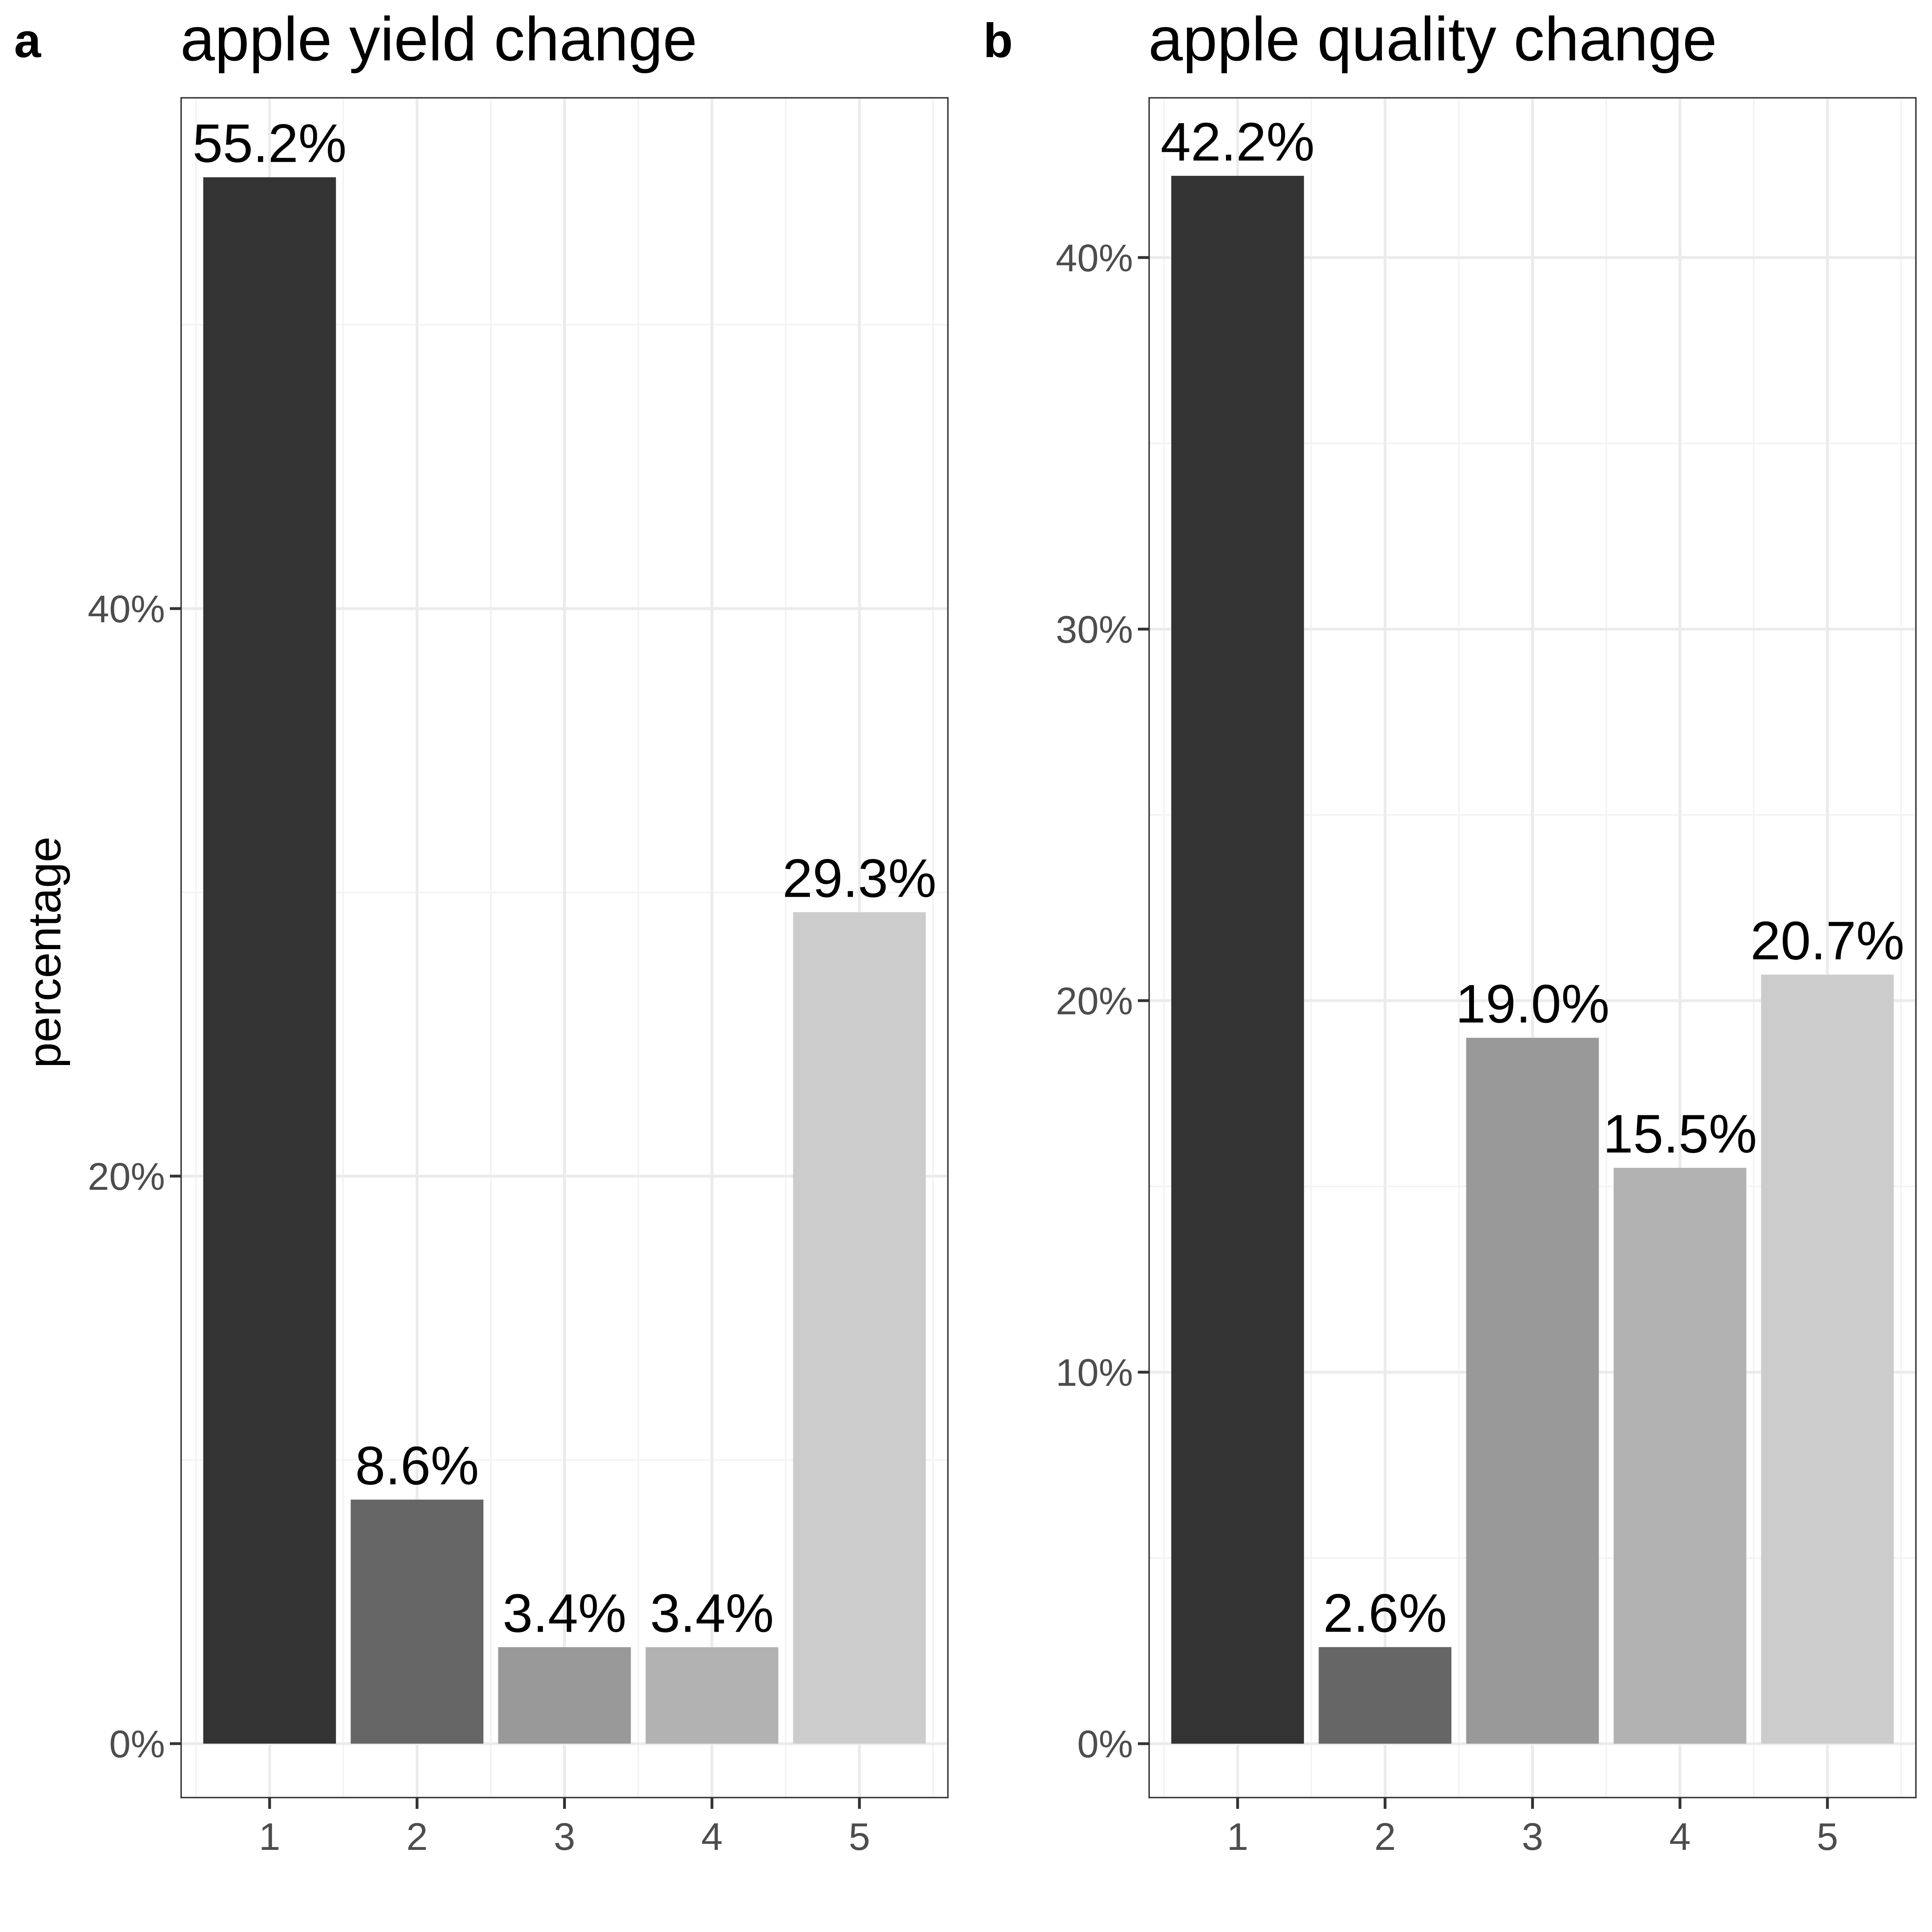  I want to click on x-axis-a: 1 2 3 4 5, so click(564, 1828).